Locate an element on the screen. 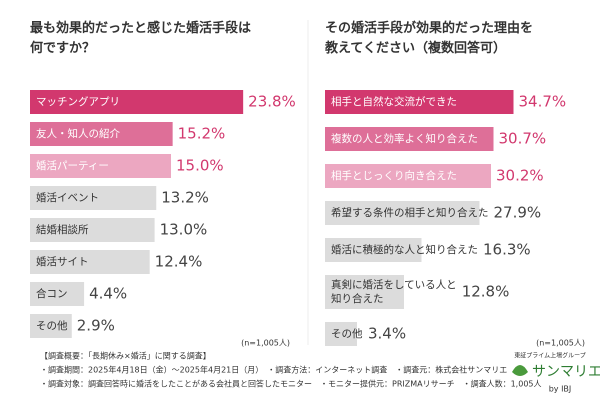 This screenshot has height=400, width=600. value-label: 30.7% is located at coordinates (523, 139).